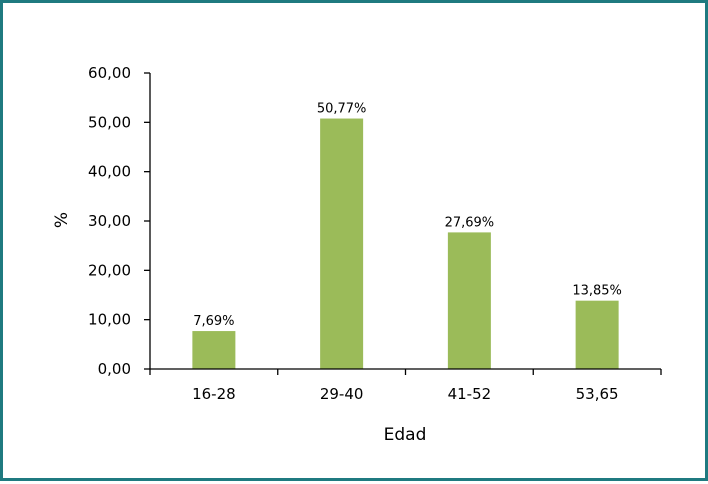 The image size is (708, 484). Describe the element at coordinates (597, 291) in the screenshot. I see `data-label: 13,85%` at that location.